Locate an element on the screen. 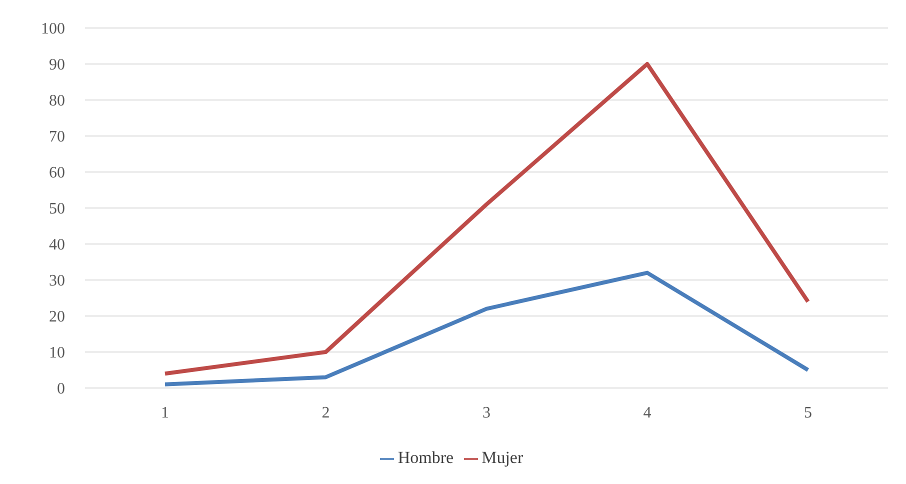 This screenshot has height=484, width=906. y-tick-label: 10 is located at coordinates (57, 353).